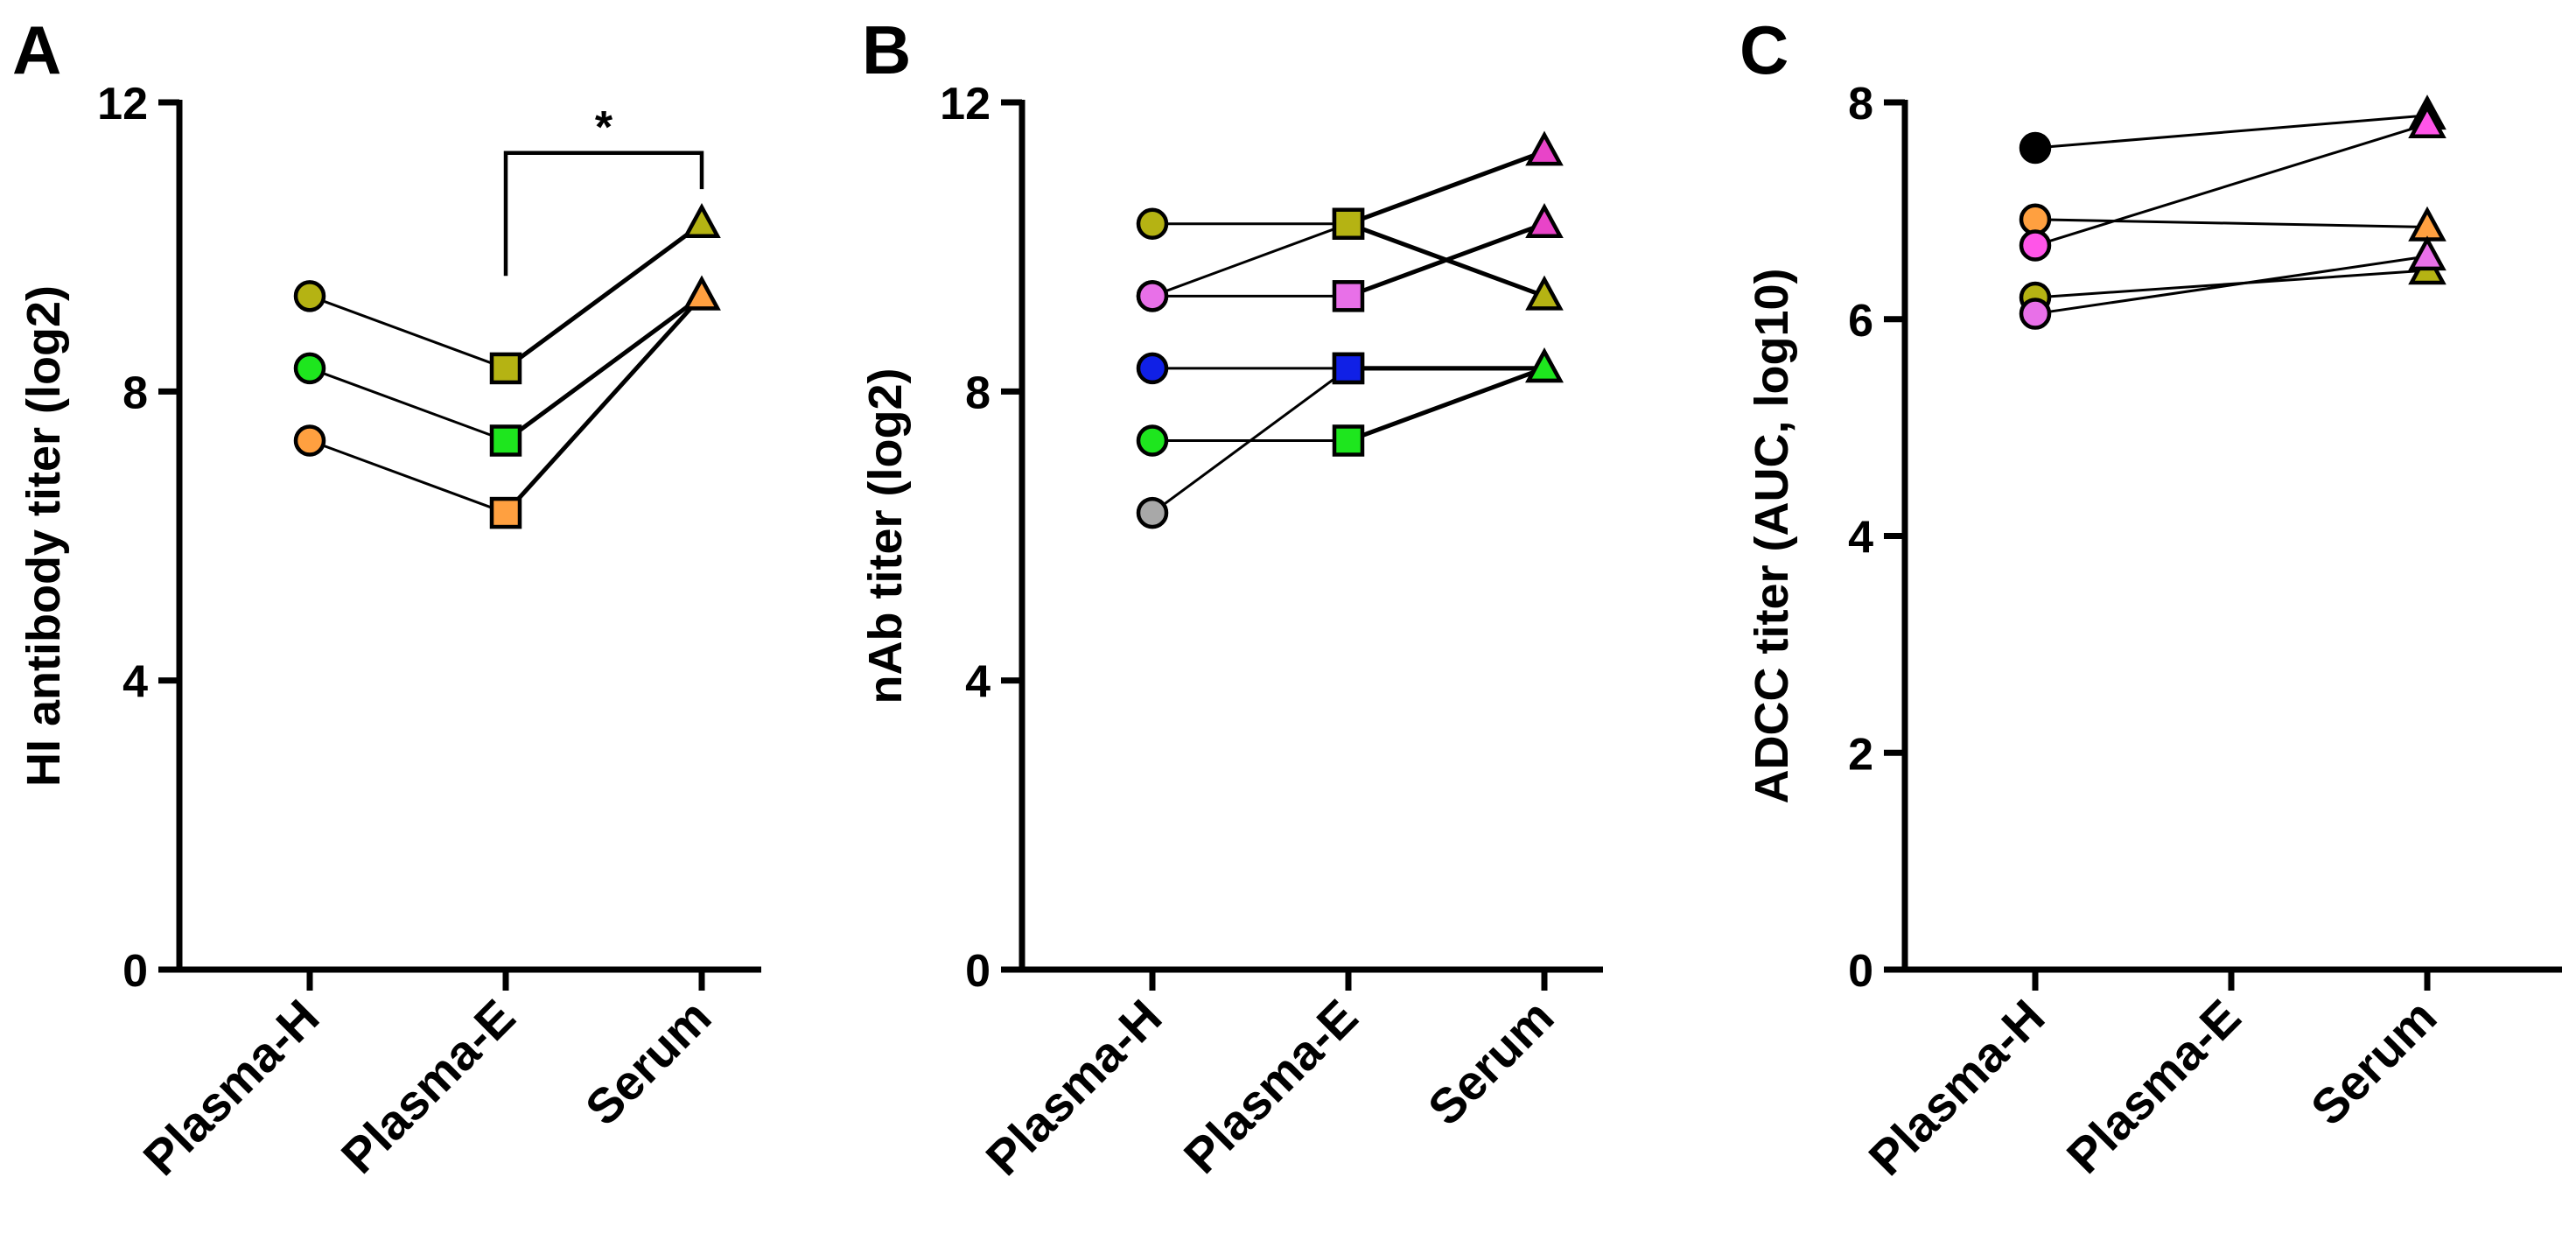 The image size is (2576, 1240). What do you see at coordinates (135, 393) in the screenshot?
I see `y-tick-label-a-8: 8` at bounding box center [135, 393].